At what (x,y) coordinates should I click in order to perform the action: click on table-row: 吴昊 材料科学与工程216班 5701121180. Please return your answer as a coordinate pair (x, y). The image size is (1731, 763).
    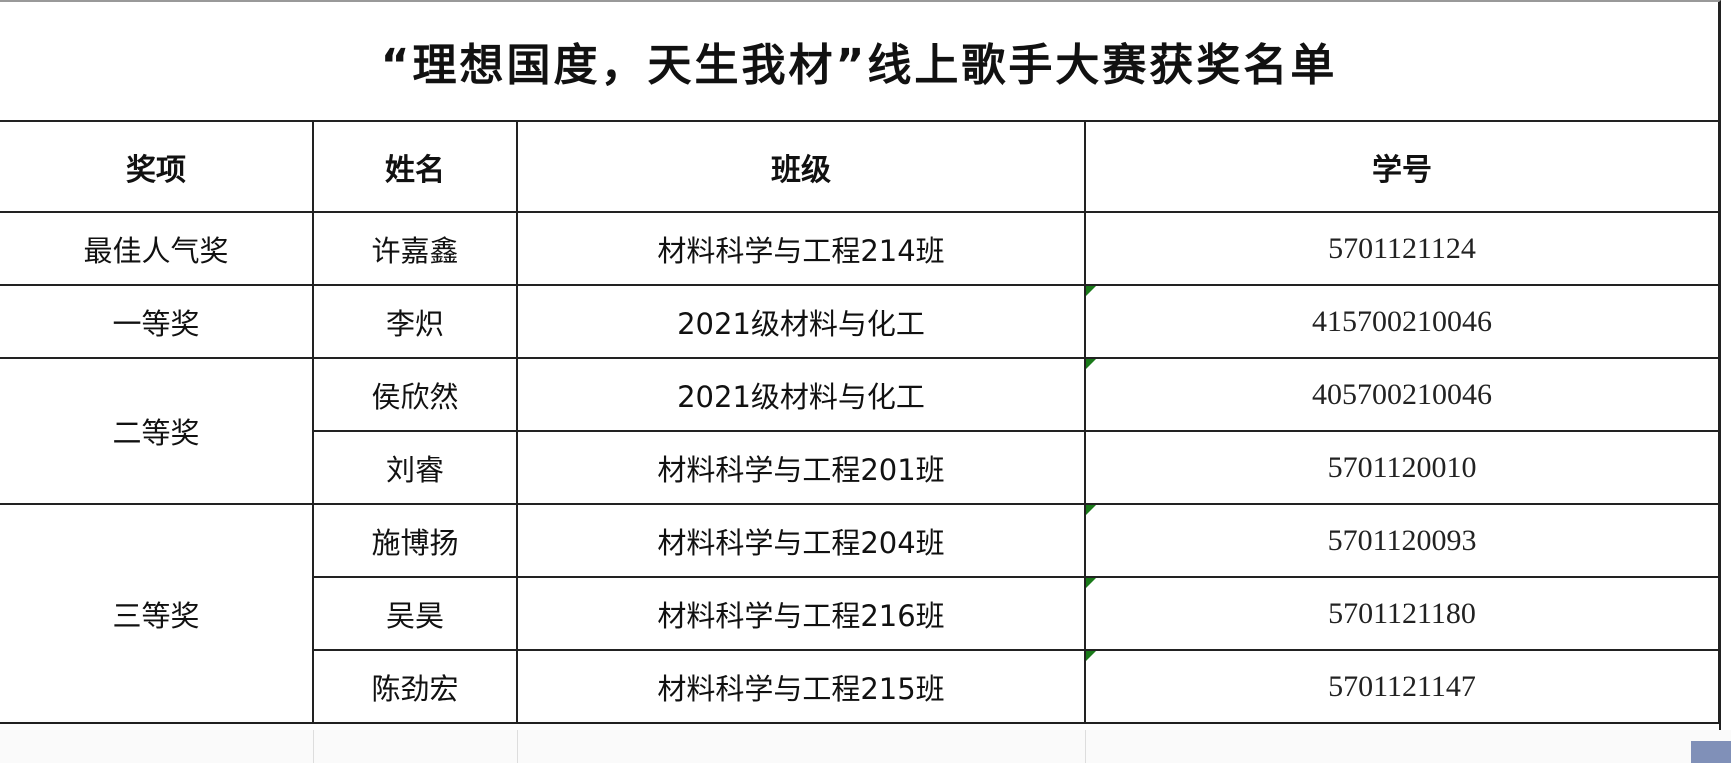
    Looking at the image, I should click on (860, 613).